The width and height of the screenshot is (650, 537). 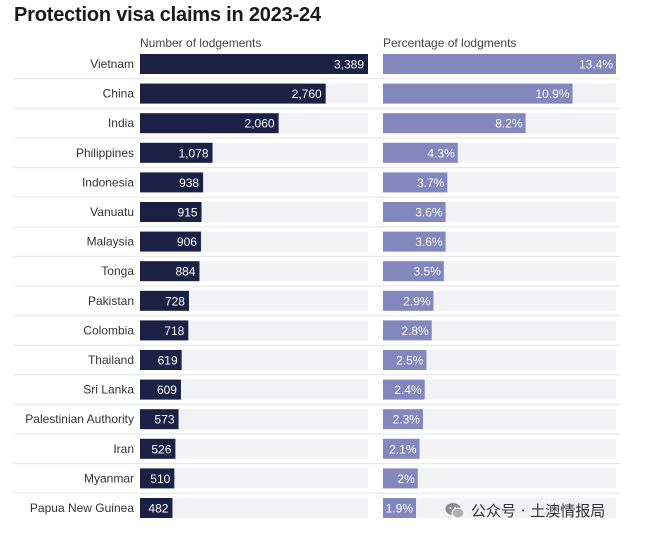 What do you see at coordinates (189, 183) in the screenshot?
I see `lodgement-value-label: 938` at bounding box center [189, 183].